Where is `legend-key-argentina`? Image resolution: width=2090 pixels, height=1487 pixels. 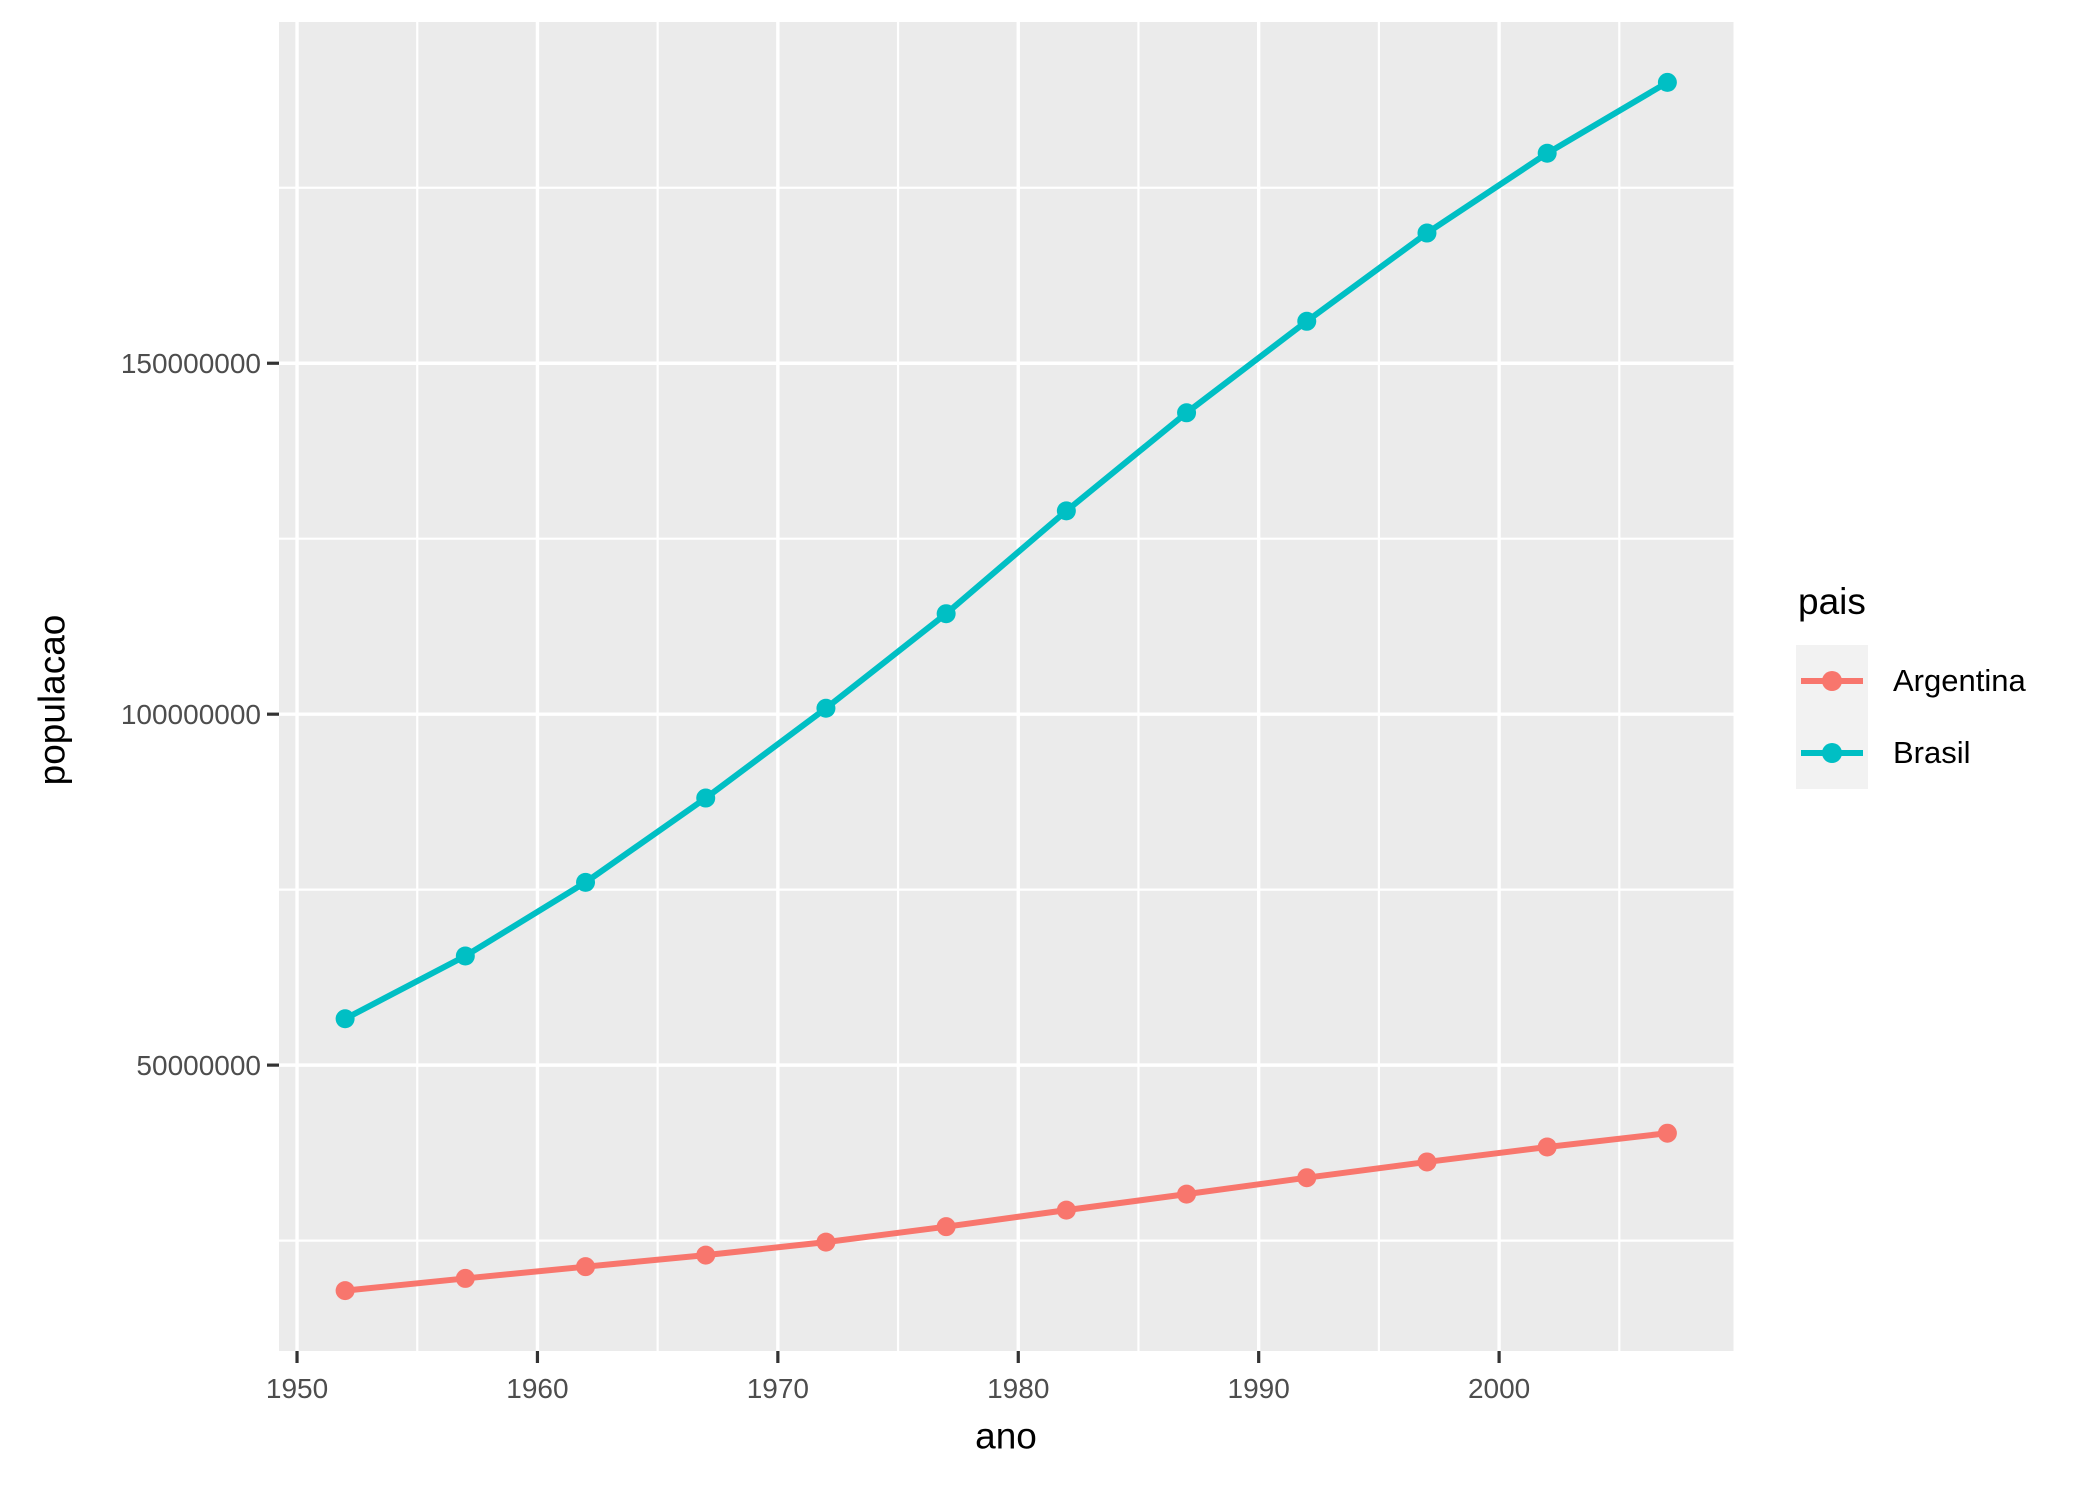 legend-key-argentina is located at coordinates (1832, 681).